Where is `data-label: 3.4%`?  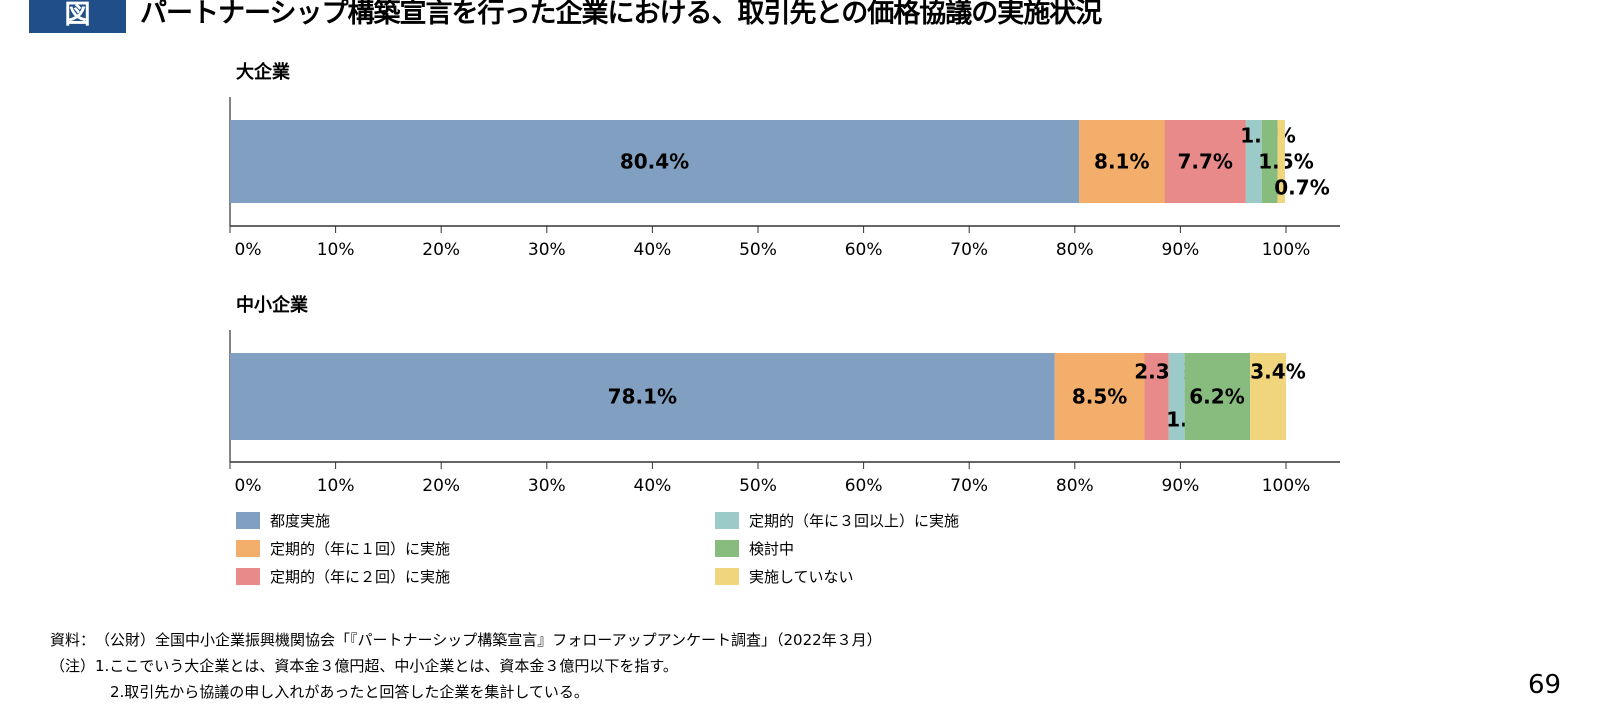 data-label: 3.4% is located at coordinates (1277, 372).